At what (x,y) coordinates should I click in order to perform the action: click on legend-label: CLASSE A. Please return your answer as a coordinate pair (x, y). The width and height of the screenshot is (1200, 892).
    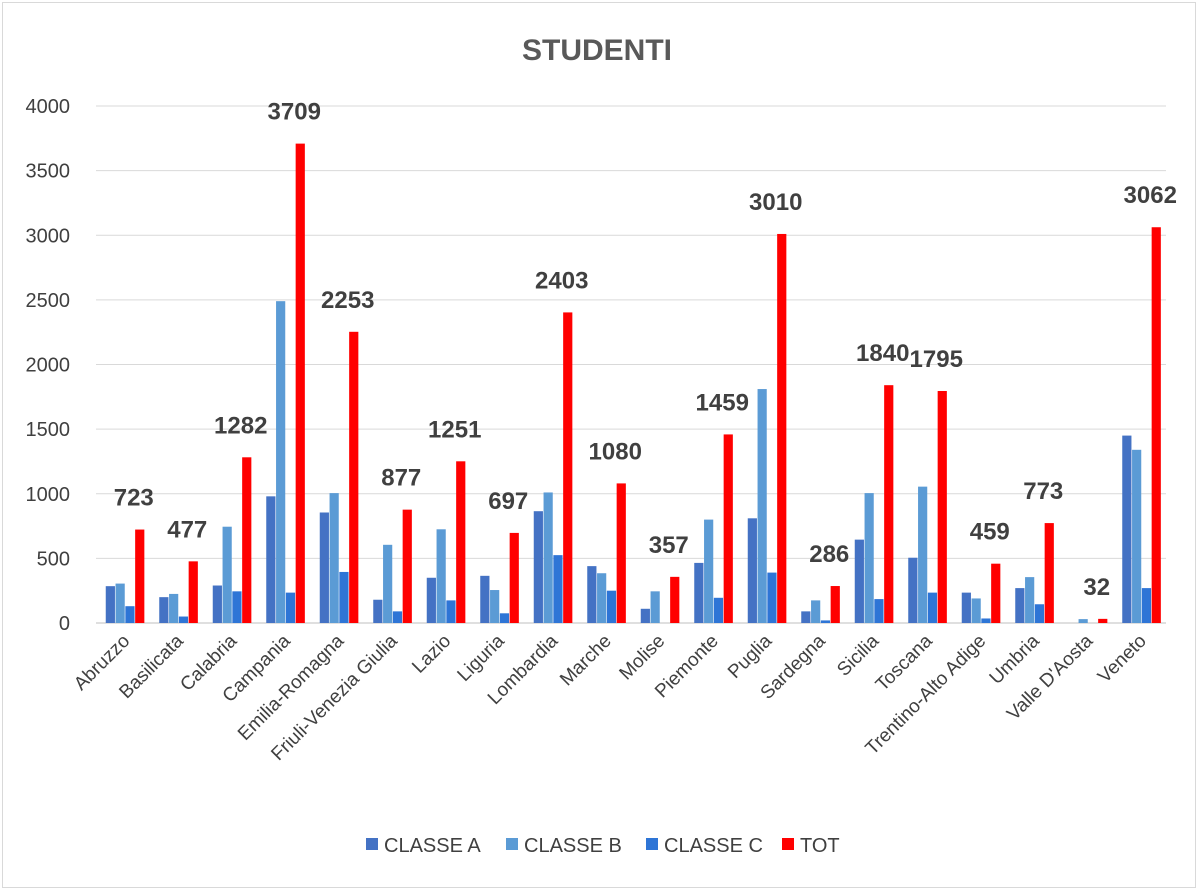
    Looking at the image, I should click on (432, 846).